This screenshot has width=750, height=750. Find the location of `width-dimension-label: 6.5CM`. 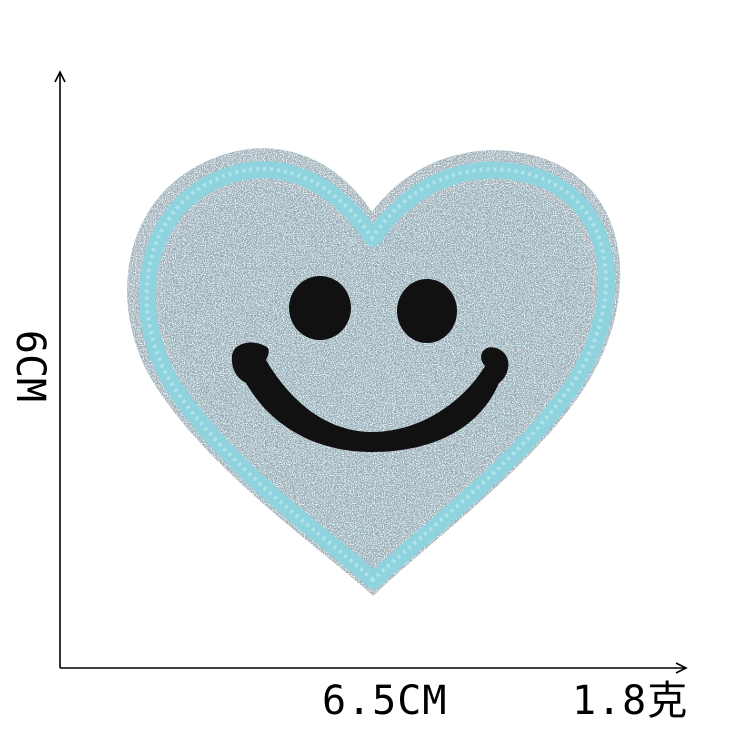

width-dimension-label: 6.5CM is located at coordinates (385, 701).